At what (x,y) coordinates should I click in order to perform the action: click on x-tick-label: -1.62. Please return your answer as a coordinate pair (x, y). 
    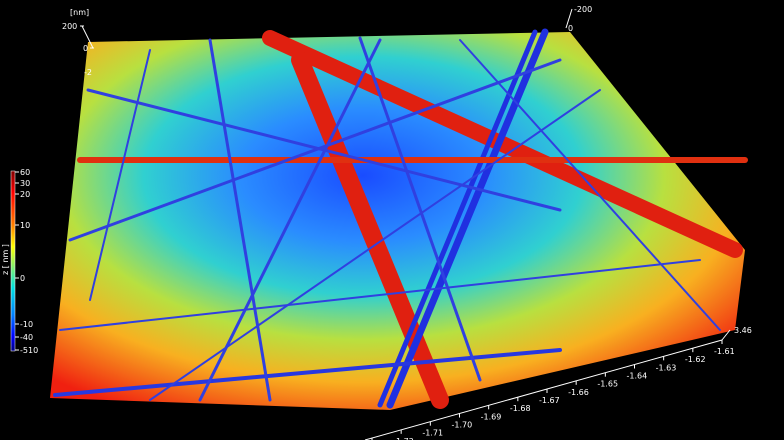
    Looking at the image, I should click on (695, 359).